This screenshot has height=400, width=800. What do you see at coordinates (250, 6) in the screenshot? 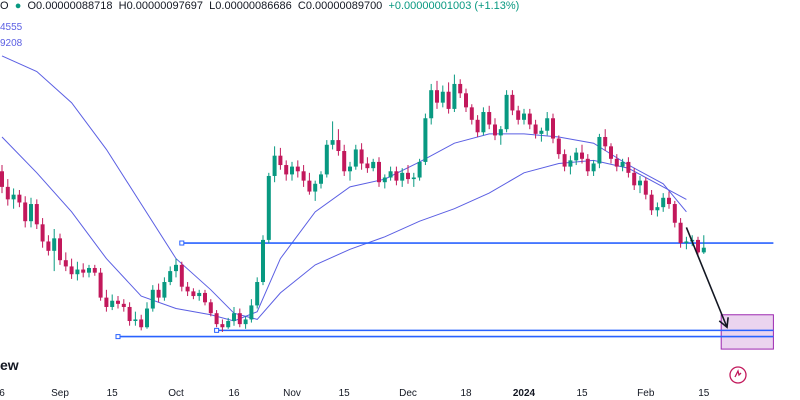
I see `low-value: L0.00000086686` at bounding box center [250, 6].